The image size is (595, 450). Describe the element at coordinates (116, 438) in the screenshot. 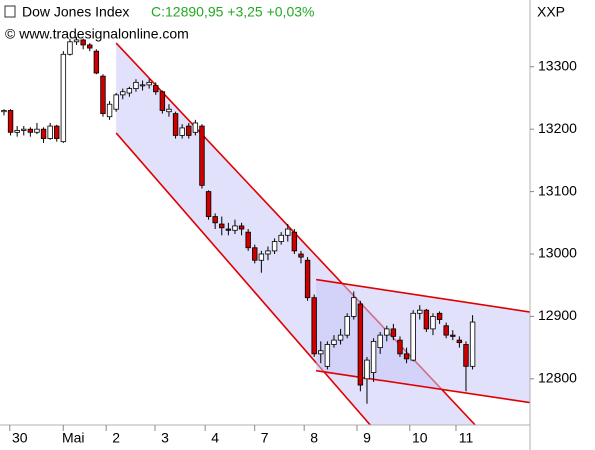

I see `x-tick-label: 2` at that location.